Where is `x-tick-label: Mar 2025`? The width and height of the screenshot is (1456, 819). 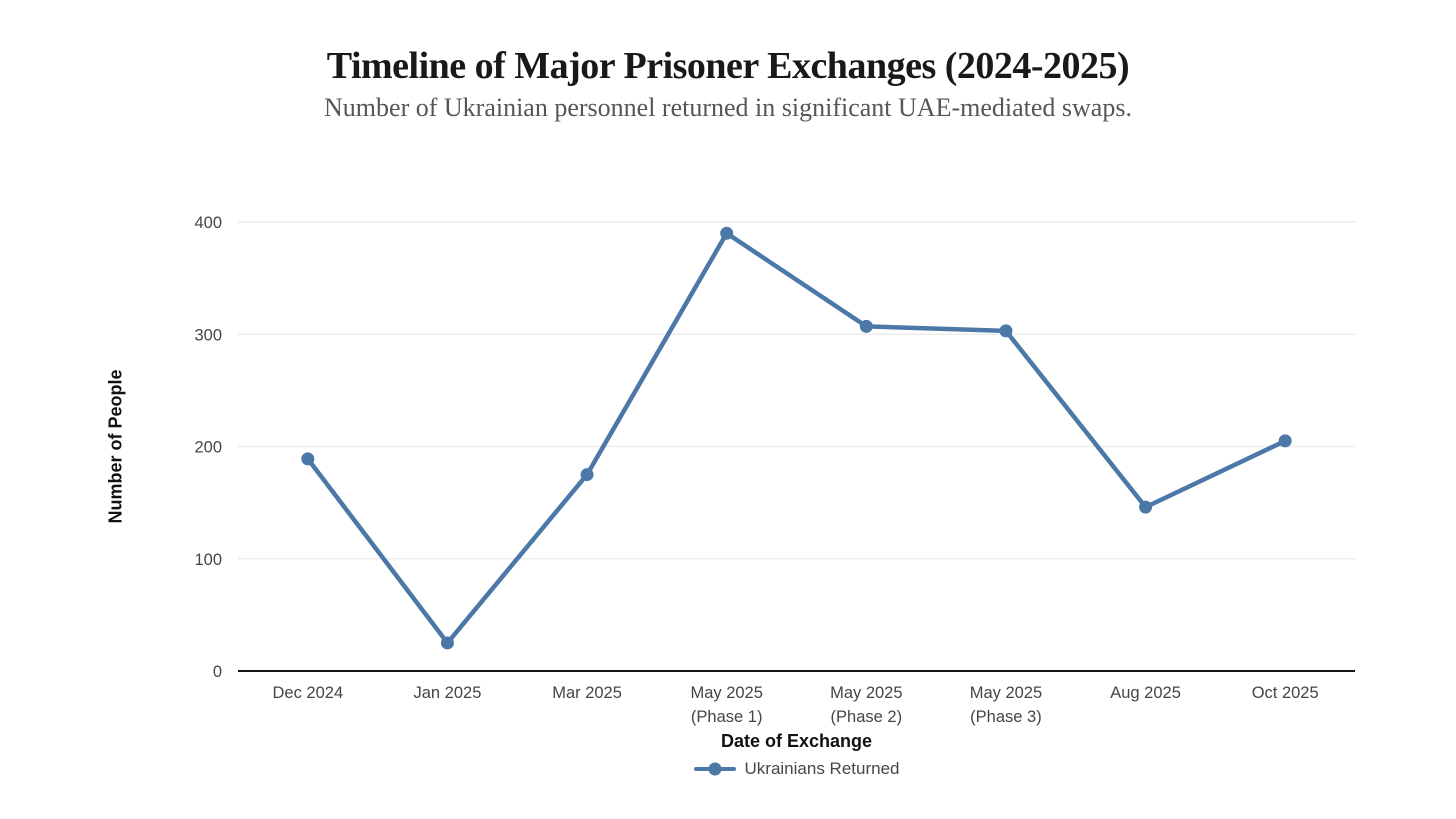
x-tick-label: Mar 2025 is located at coordinates (587, 693).